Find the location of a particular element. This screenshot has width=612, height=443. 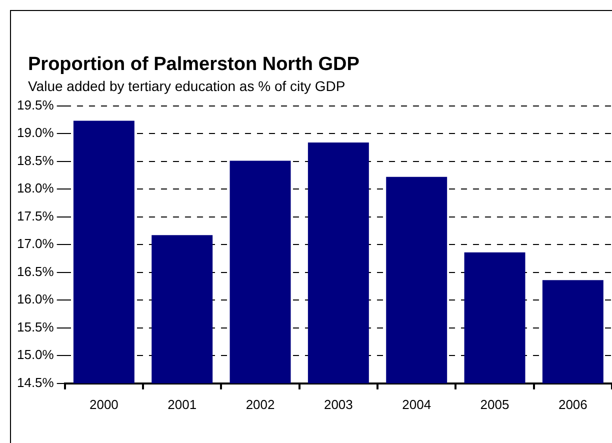

y-tick-label: 17.0% is located at coordinates (35, 244).